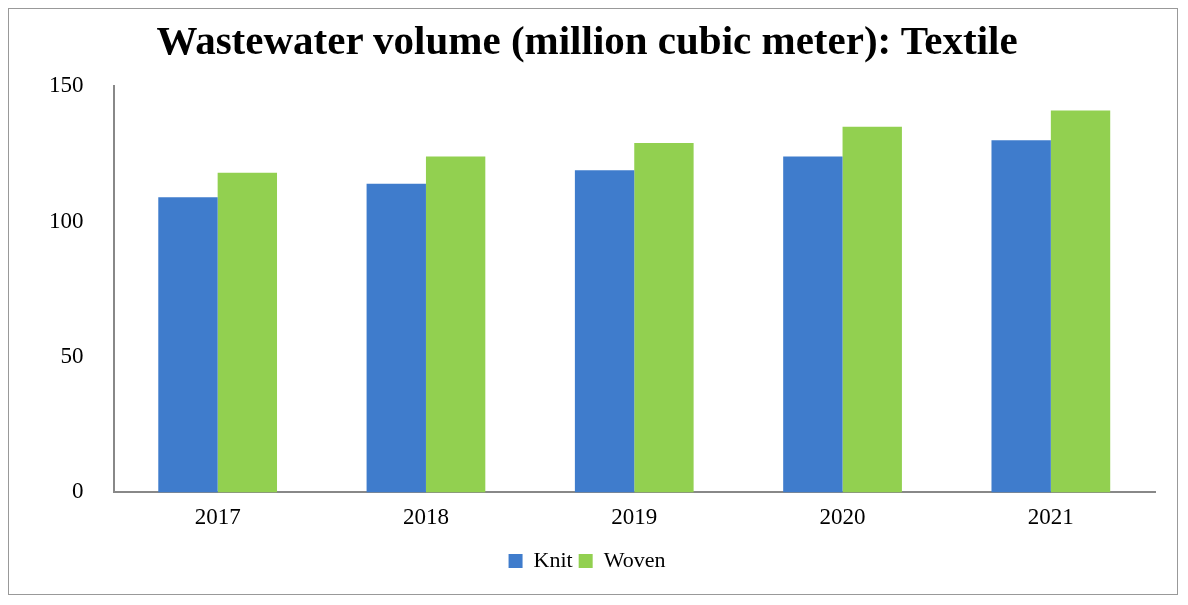  I want to click on x-tick-label: 2019, so click(634, 517).